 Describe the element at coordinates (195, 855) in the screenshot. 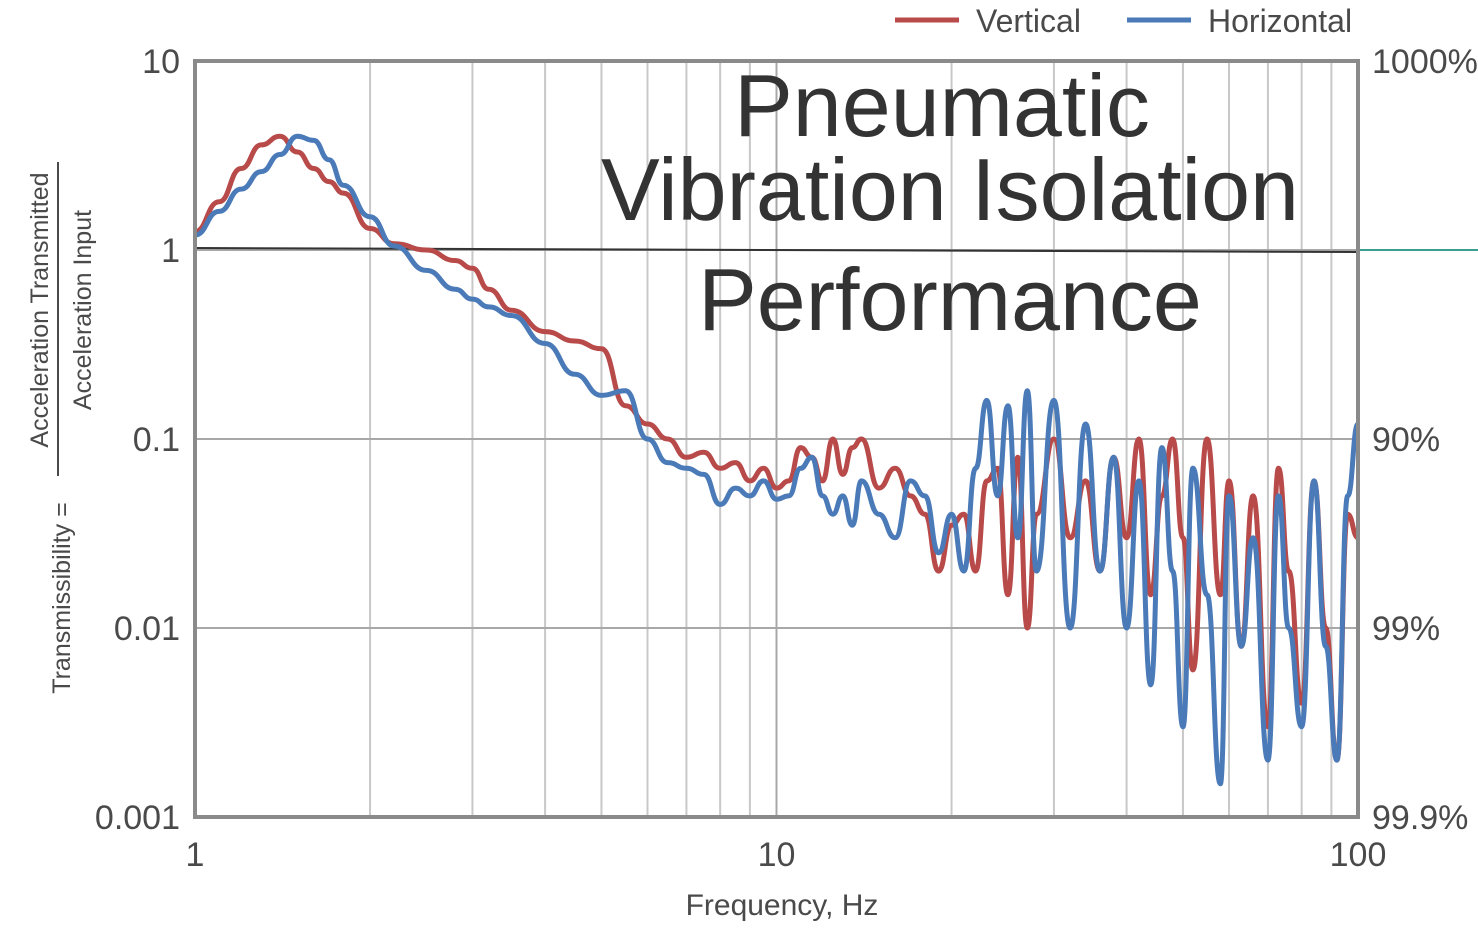

I see `x-tick-label: 1` at that location.